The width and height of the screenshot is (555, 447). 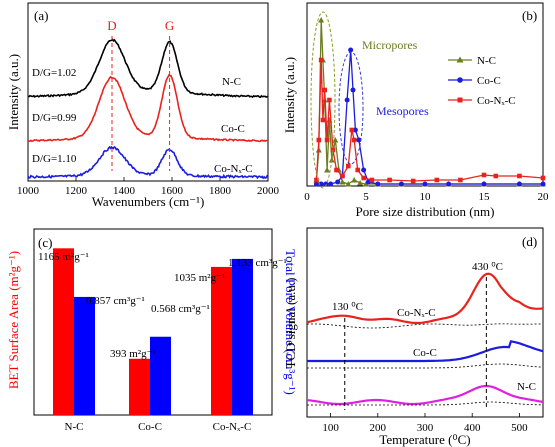 I want to click on panel-a-xlabel: Wavenumbers (cm⁻¹), so click(x=148, y=201).